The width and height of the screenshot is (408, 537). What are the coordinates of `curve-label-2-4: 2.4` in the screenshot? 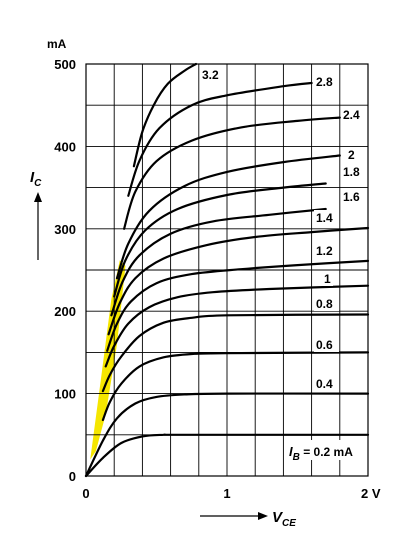 It's located at (351, 115).